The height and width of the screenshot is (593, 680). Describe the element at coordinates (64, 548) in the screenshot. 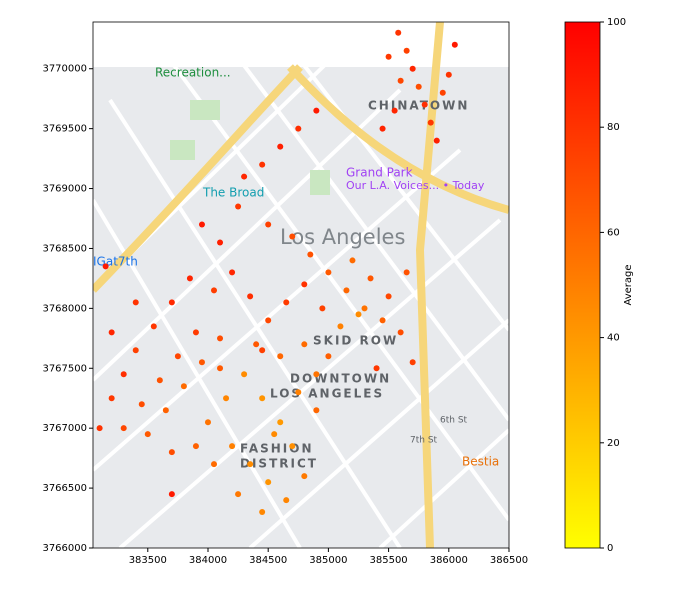

I see `y-tick-label: 3766000` at that location.